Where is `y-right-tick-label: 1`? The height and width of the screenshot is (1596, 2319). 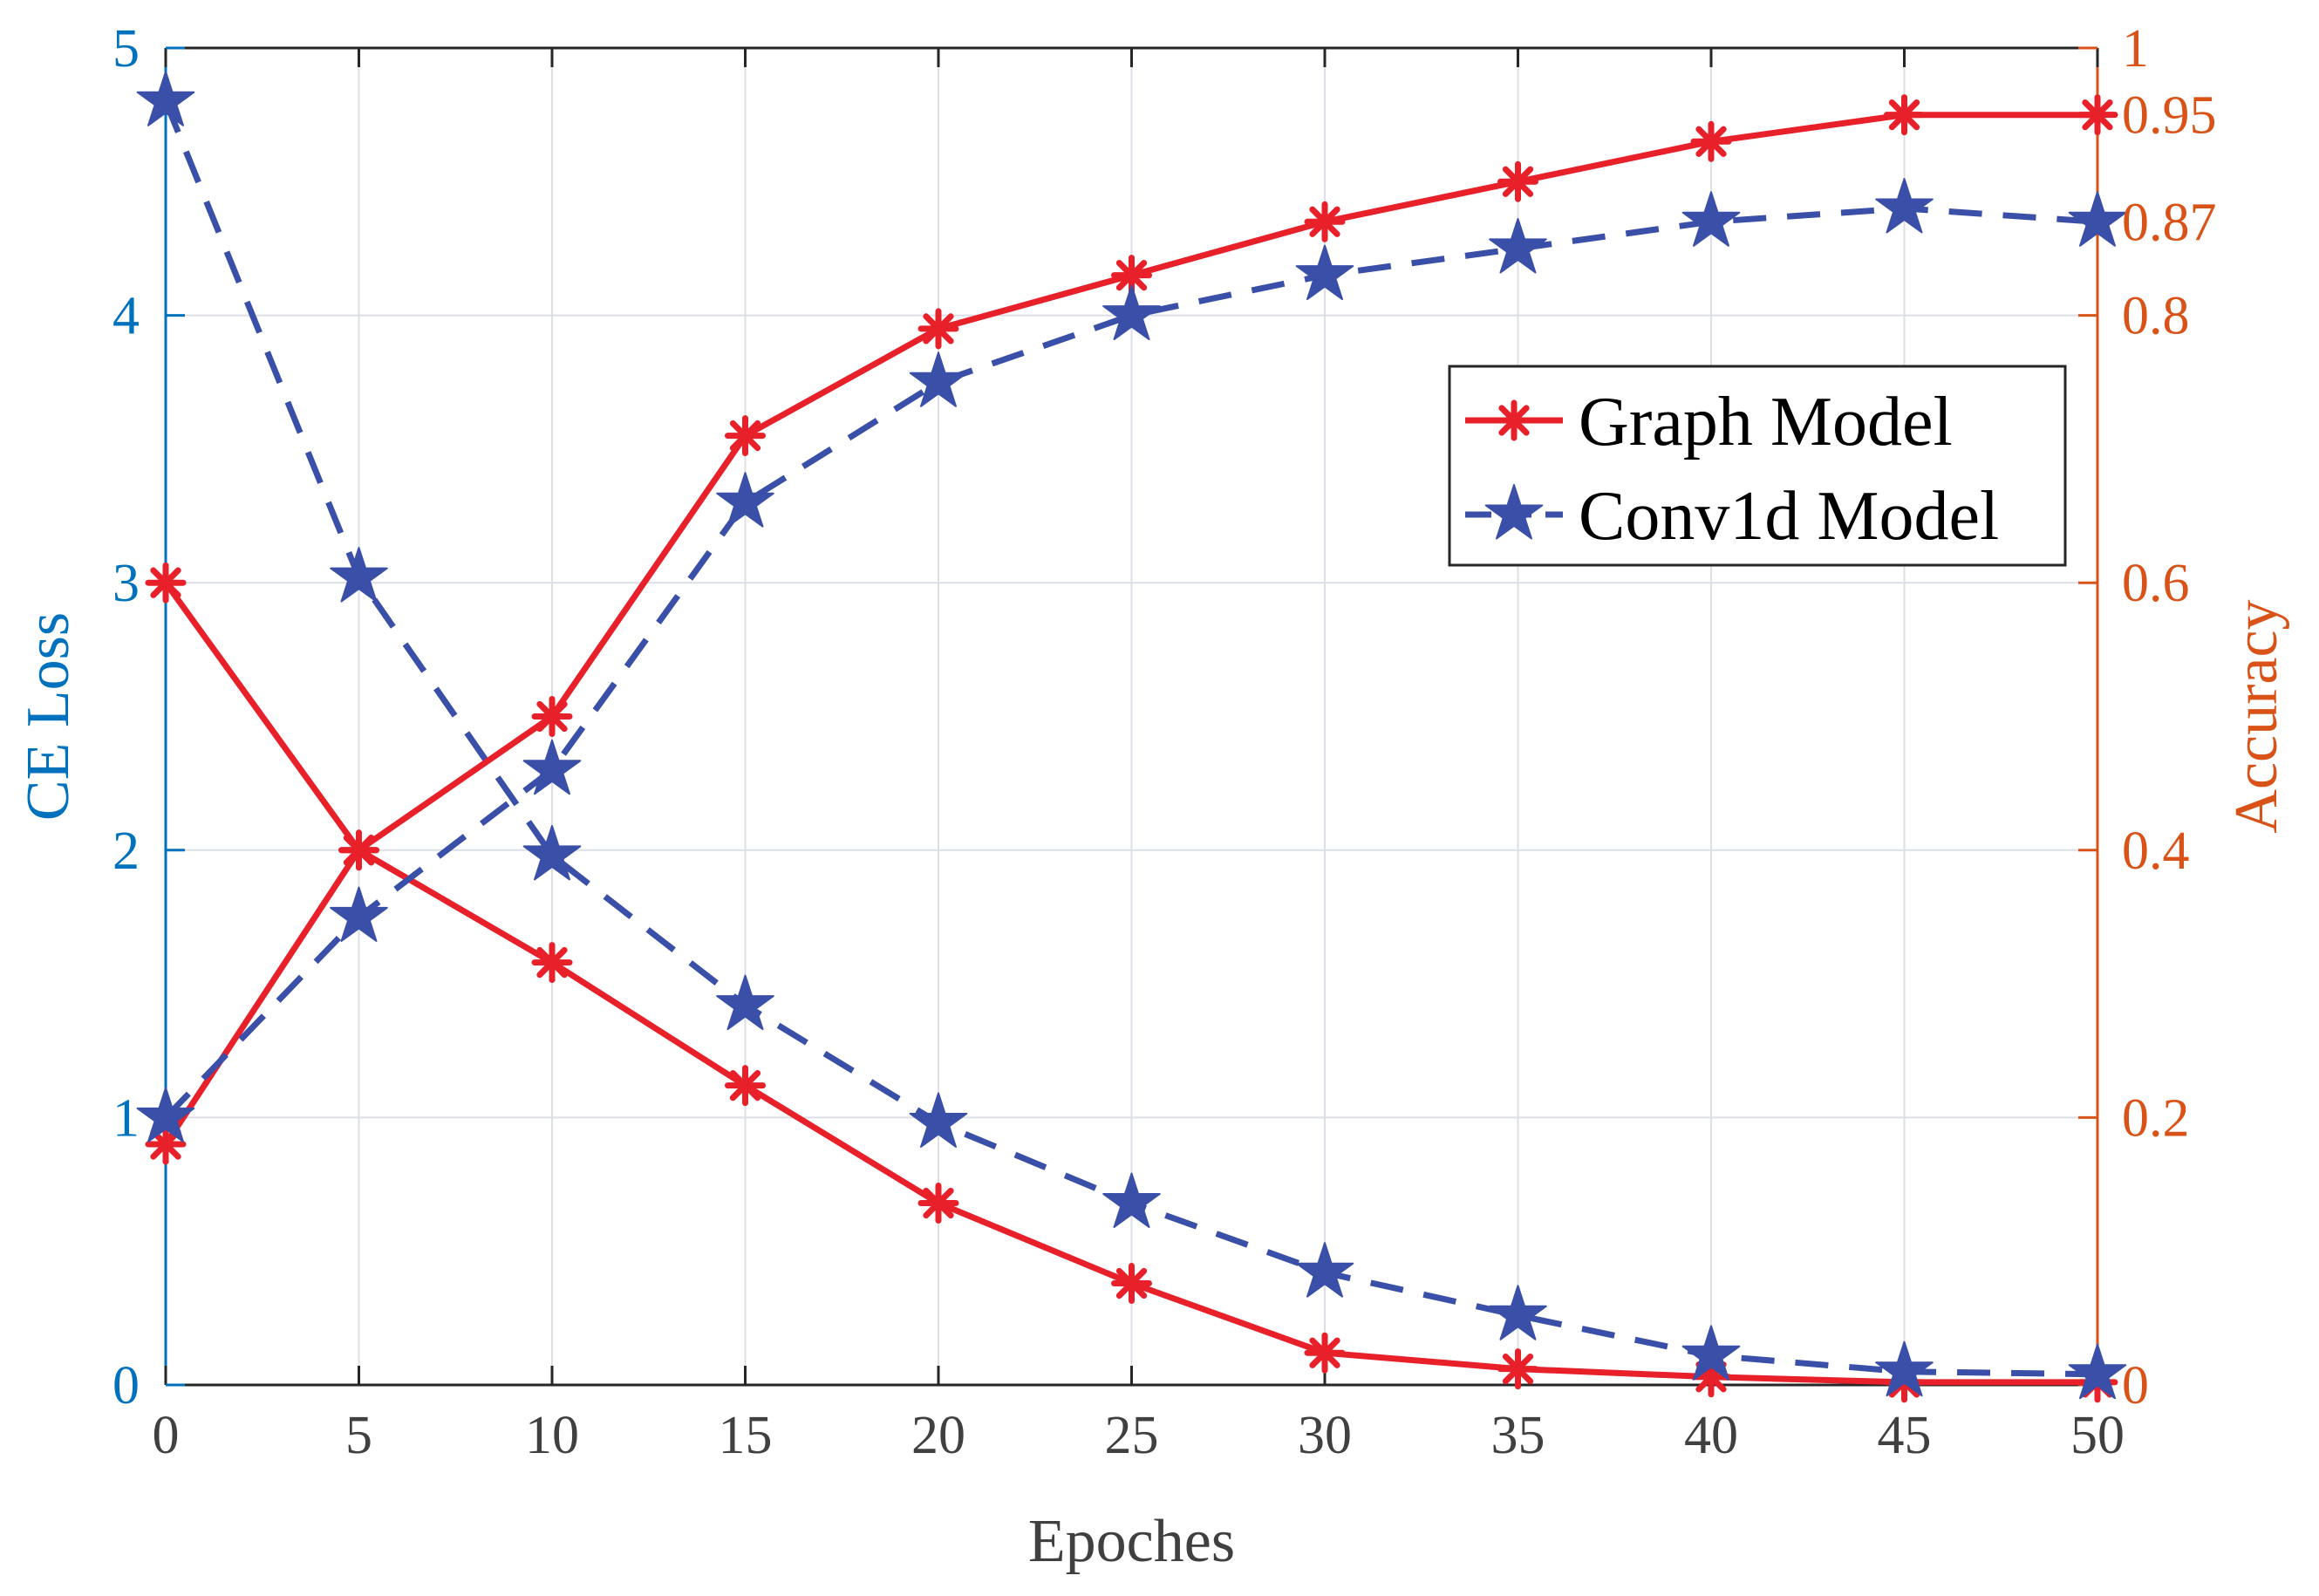
y-right-tick-label: 1 is located at coordinates (2135, 49).